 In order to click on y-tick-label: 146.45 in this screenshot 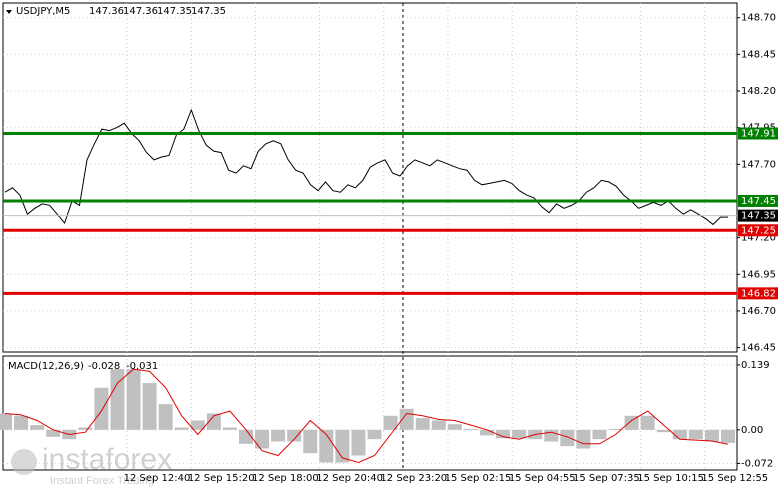, I will do `click(758, 348)`.